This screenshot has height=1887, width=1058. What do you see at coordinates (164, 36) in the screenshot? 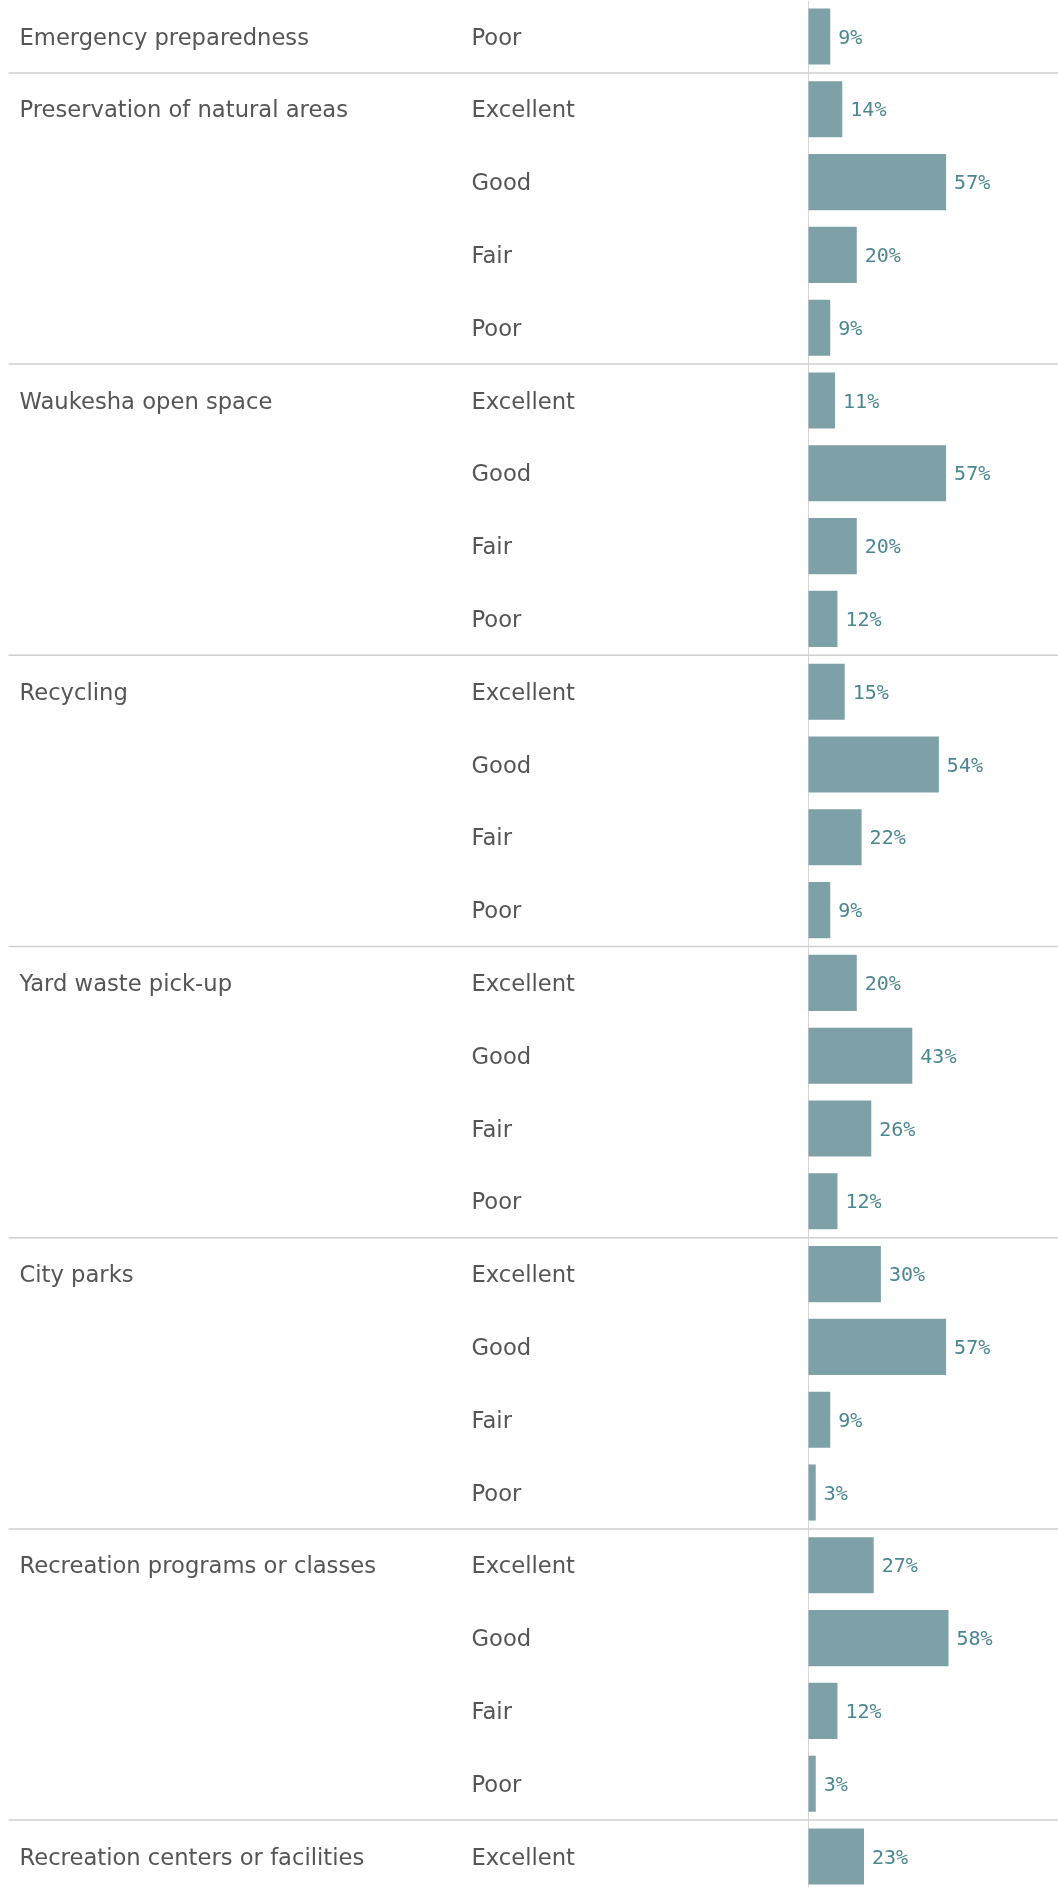
I see `text: Emergency preparedness` at bounding box center [164, 36].